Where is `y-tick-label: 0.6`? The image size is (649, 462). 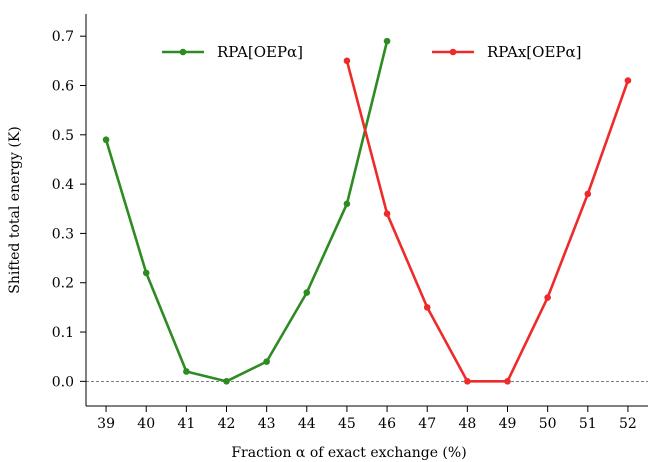 y-tick-label: 0.6 is located at coordinates (63, 86).